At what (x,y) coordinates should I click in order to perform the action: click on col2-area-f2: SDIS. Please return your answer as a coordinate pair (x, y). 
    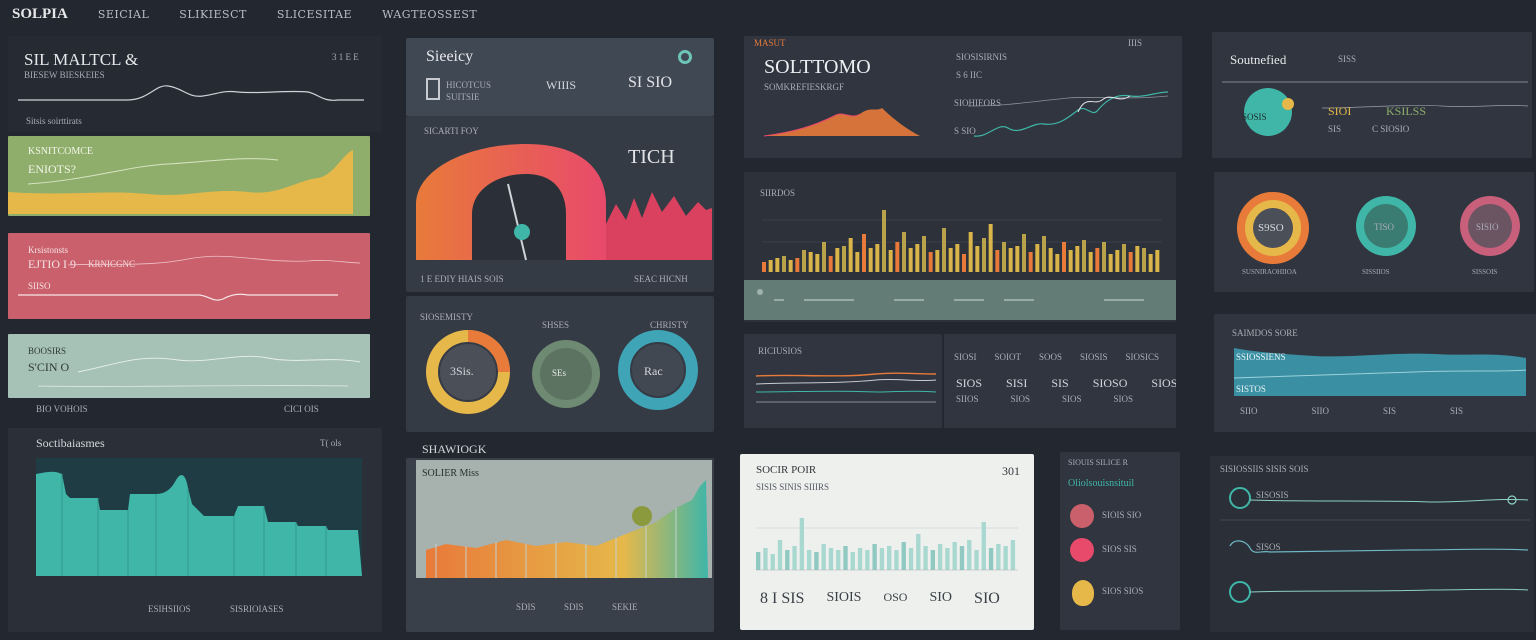
    Looking at the image, I should click on (574, 607).